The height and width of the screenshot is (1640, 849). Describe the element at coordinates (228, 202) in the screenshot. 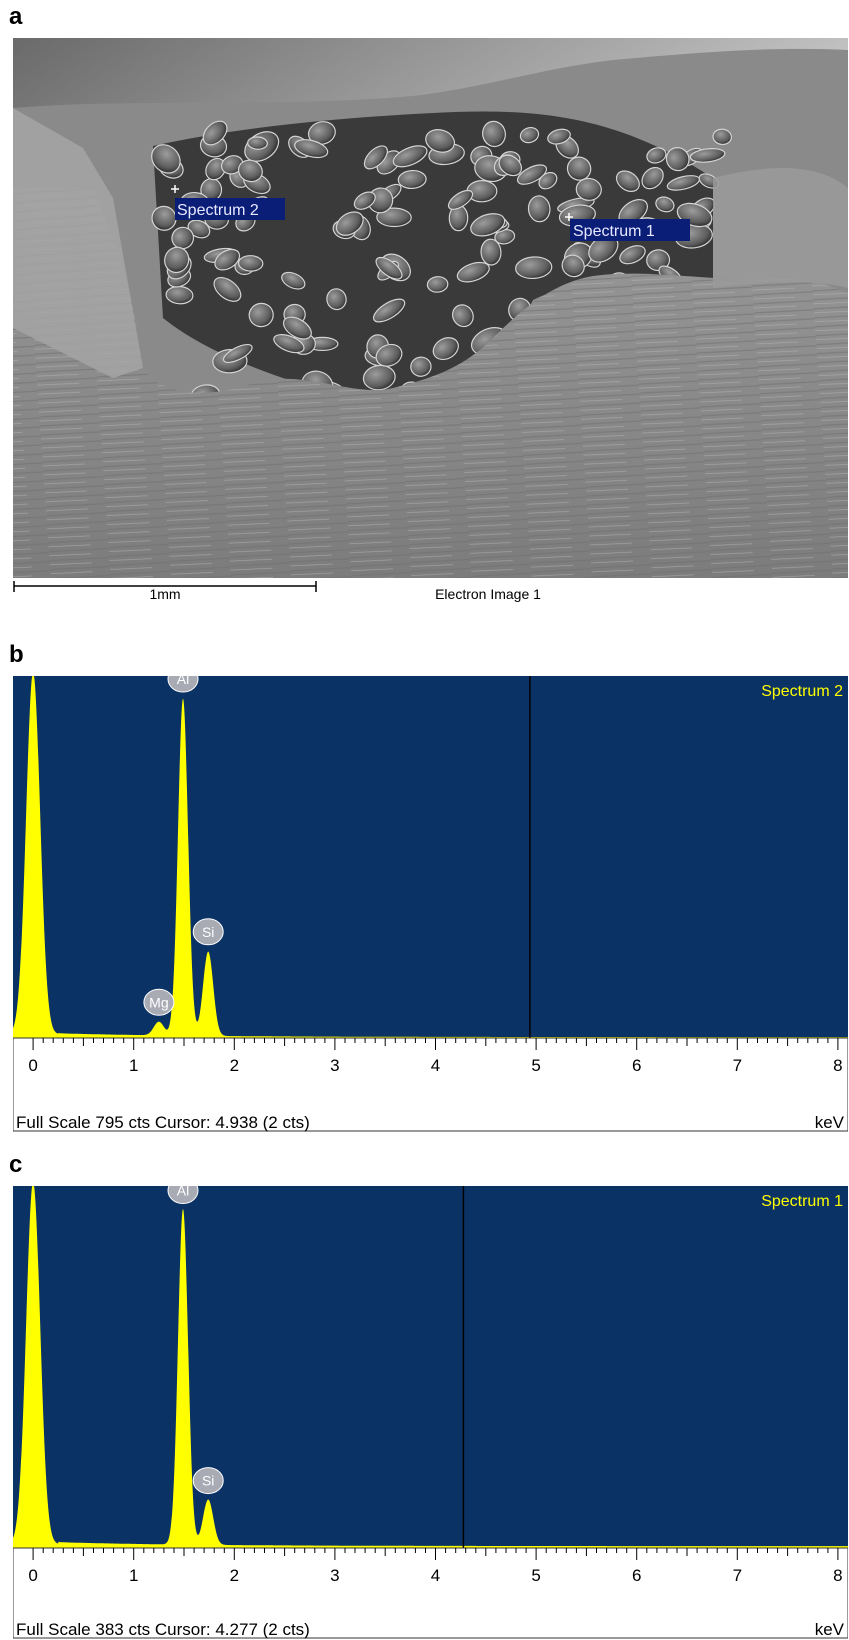

I see `spectrum-2-marker: Spectrum 2` at that location.